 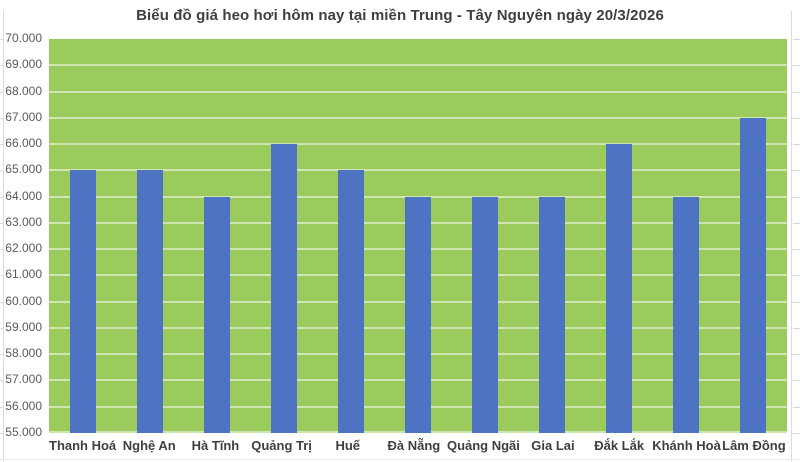 What do you see at coordinates (400, 459) in the screenshot?
I see `bottom-border-line` at bounding box center [400, 459].